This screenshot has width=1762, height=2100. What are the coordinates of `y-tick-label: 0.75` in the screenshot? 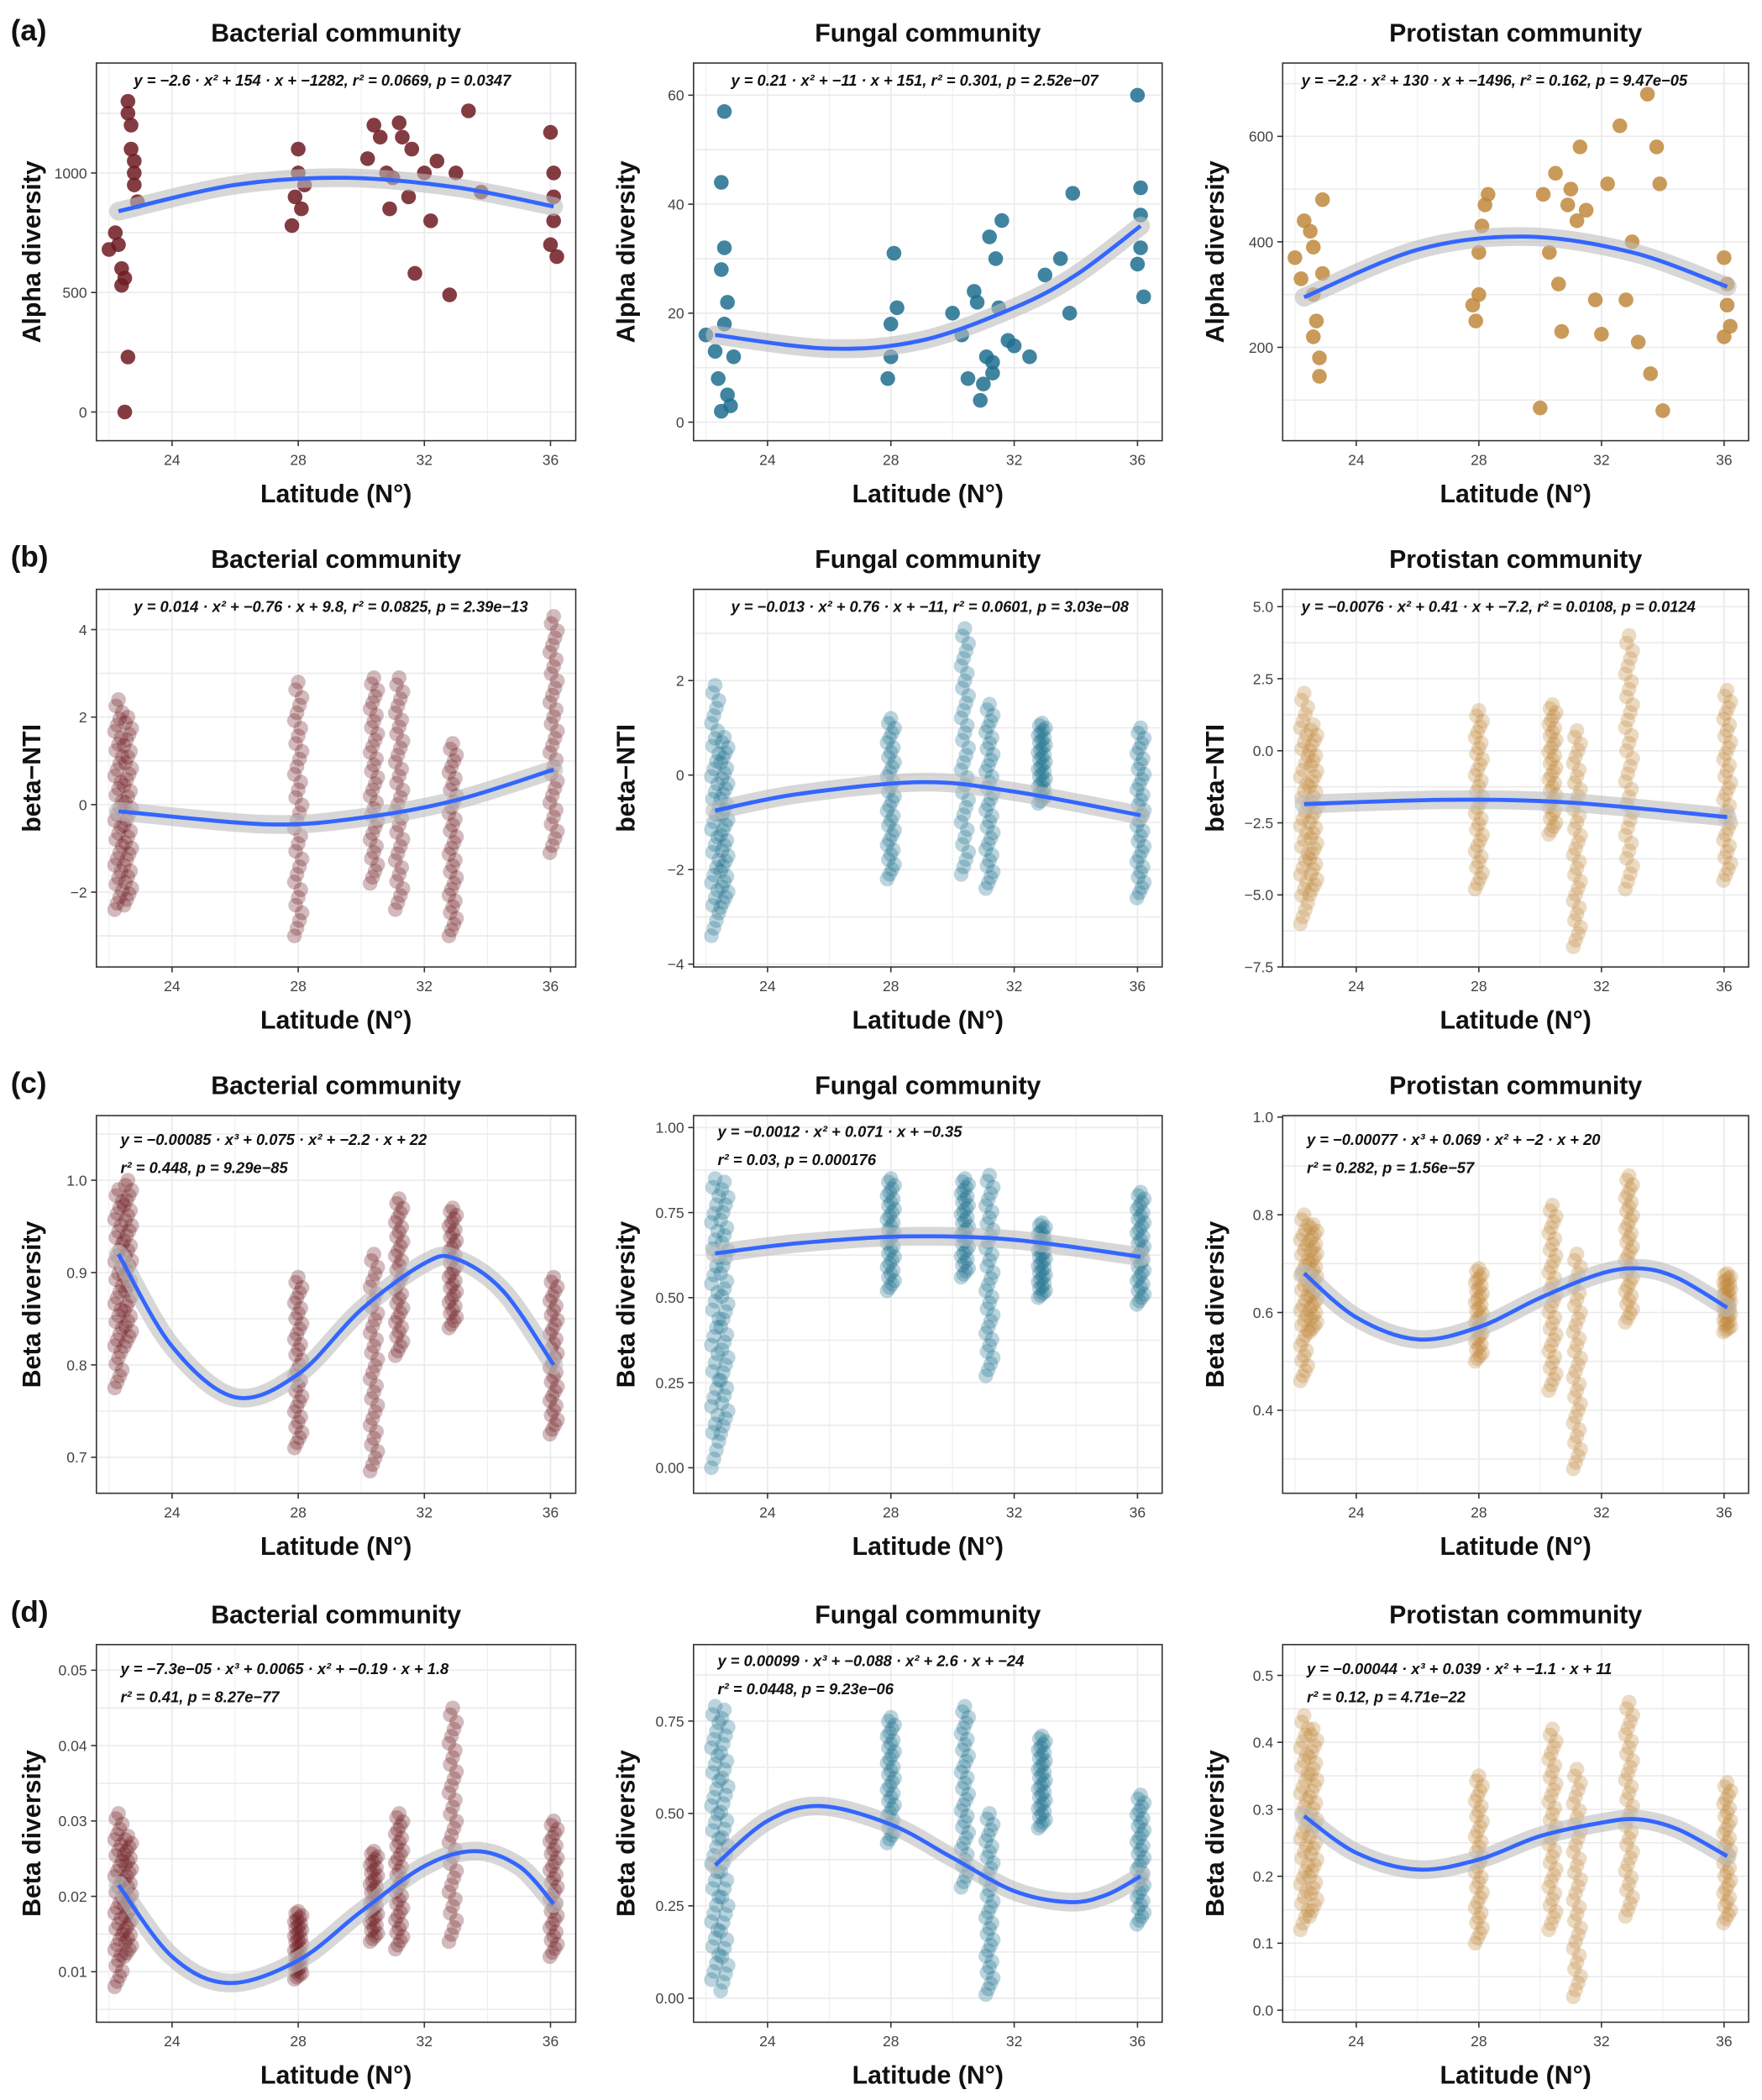 It's located at (670, 1213).